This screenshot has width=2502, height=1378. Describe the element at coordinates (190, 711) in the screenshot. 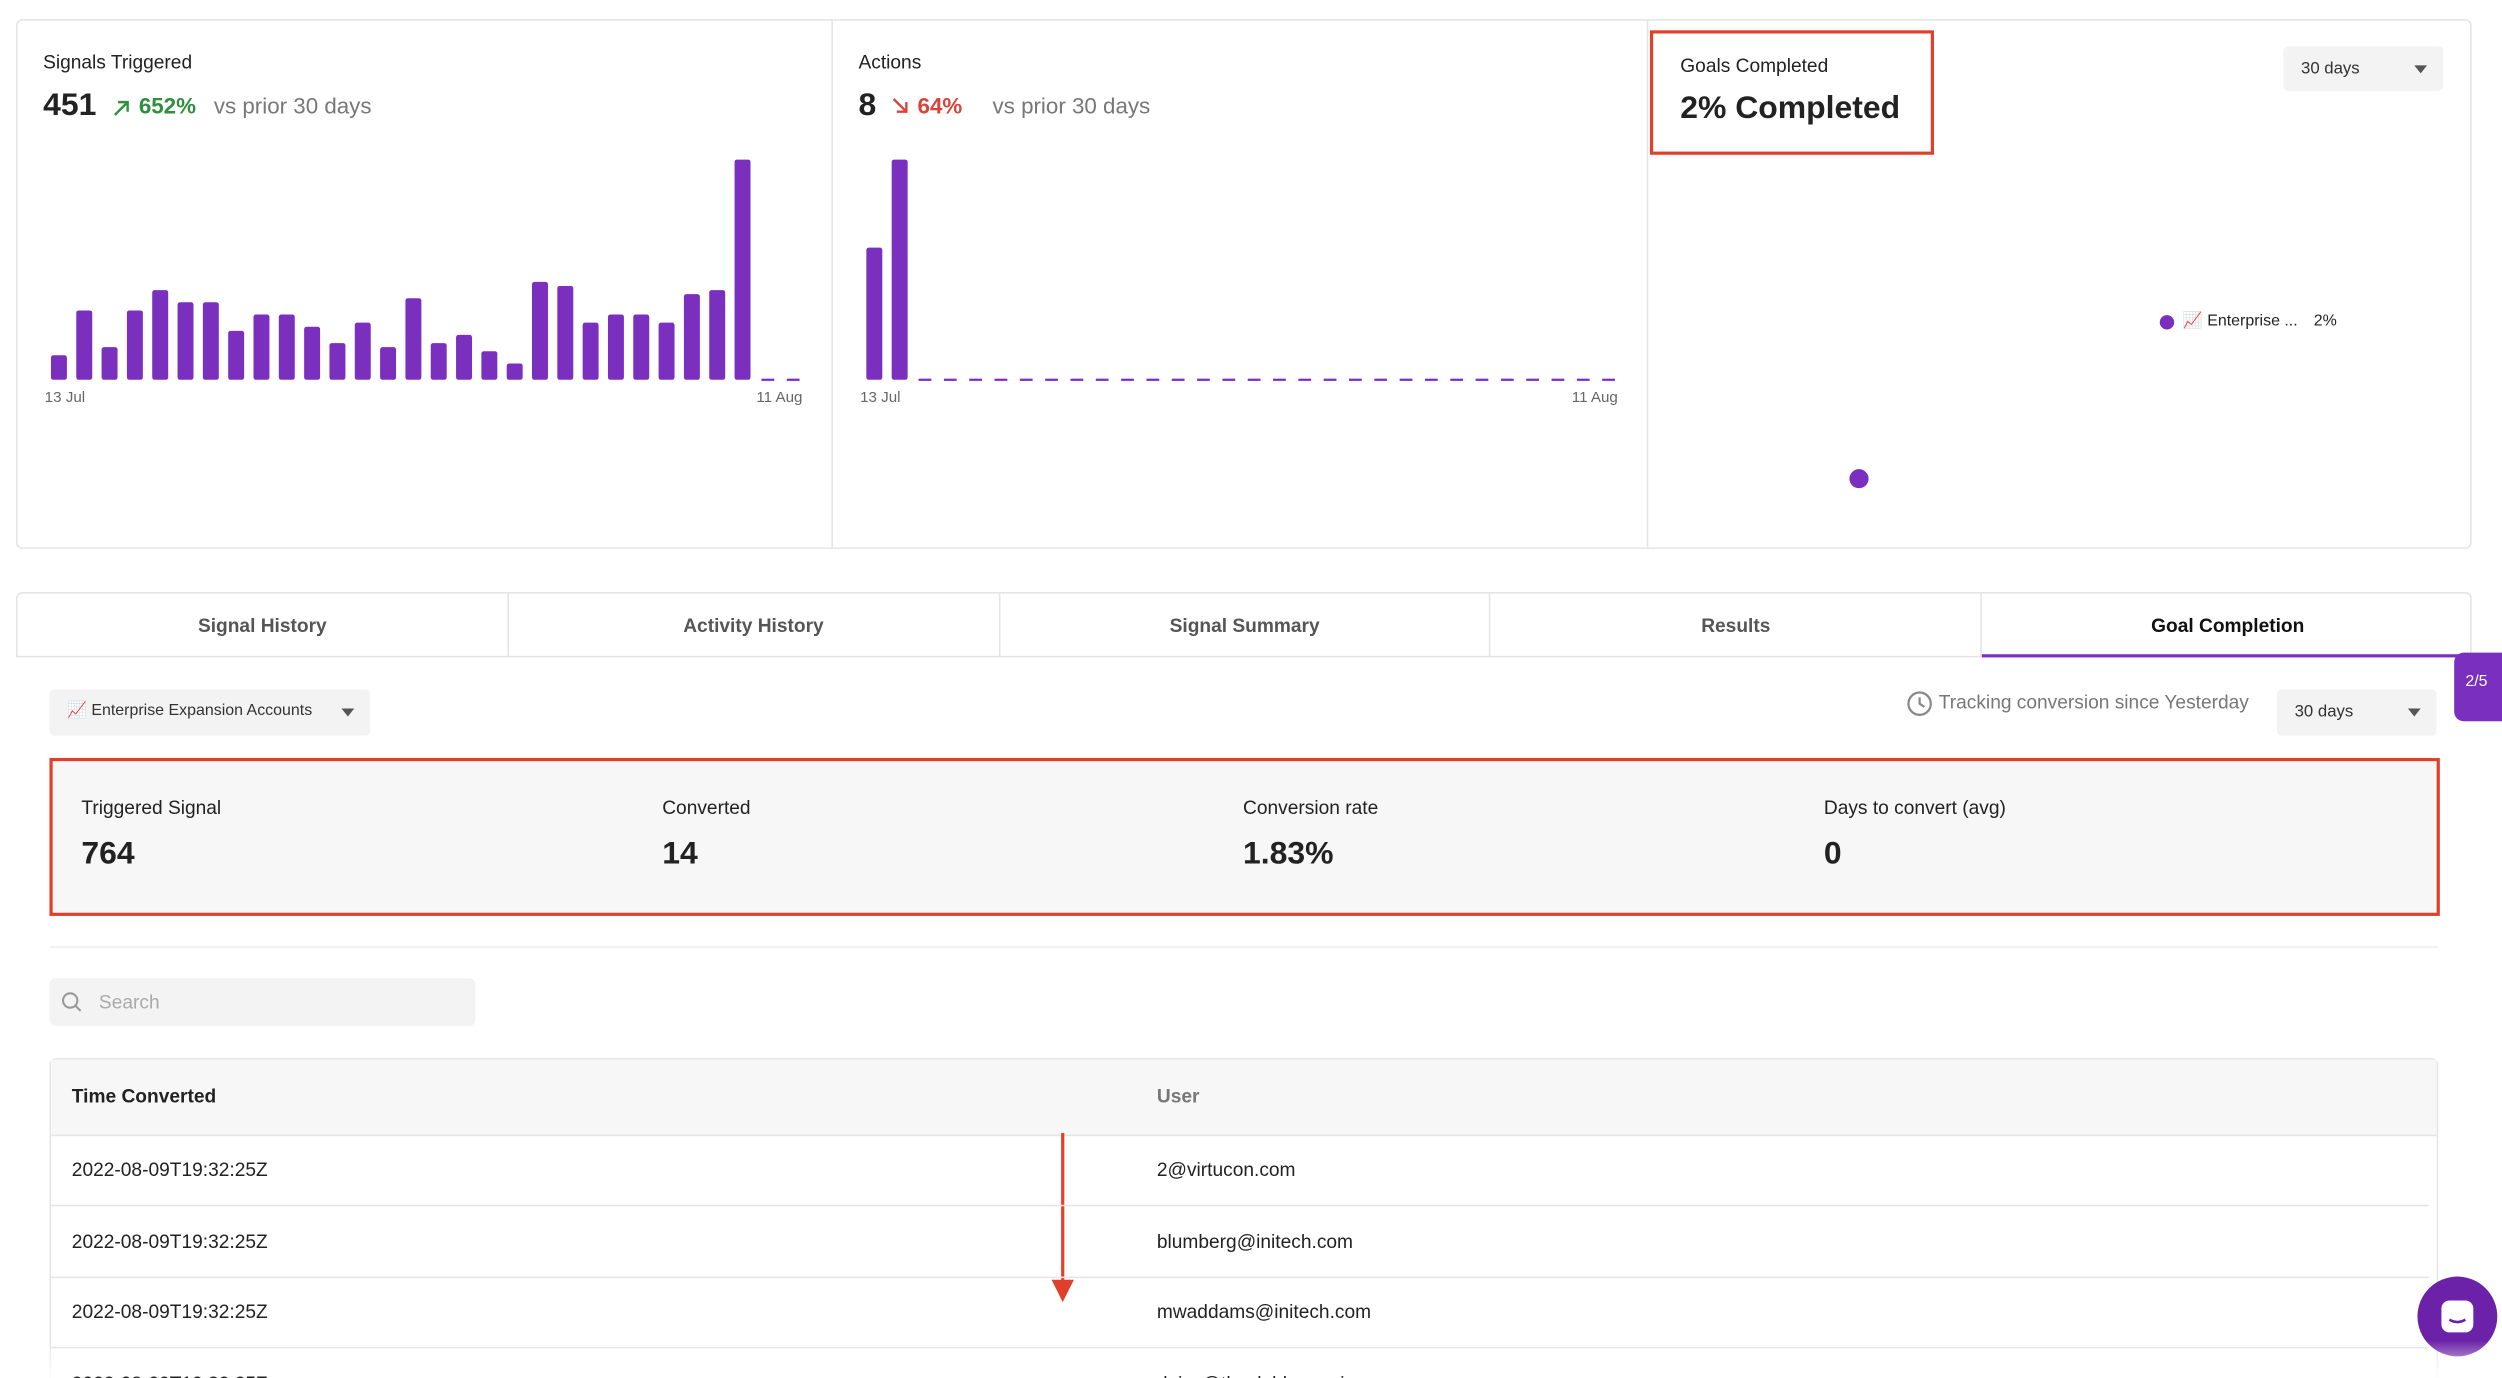

I see `segment-label: 📈 Enterprise Expansion Accounts` at that location.